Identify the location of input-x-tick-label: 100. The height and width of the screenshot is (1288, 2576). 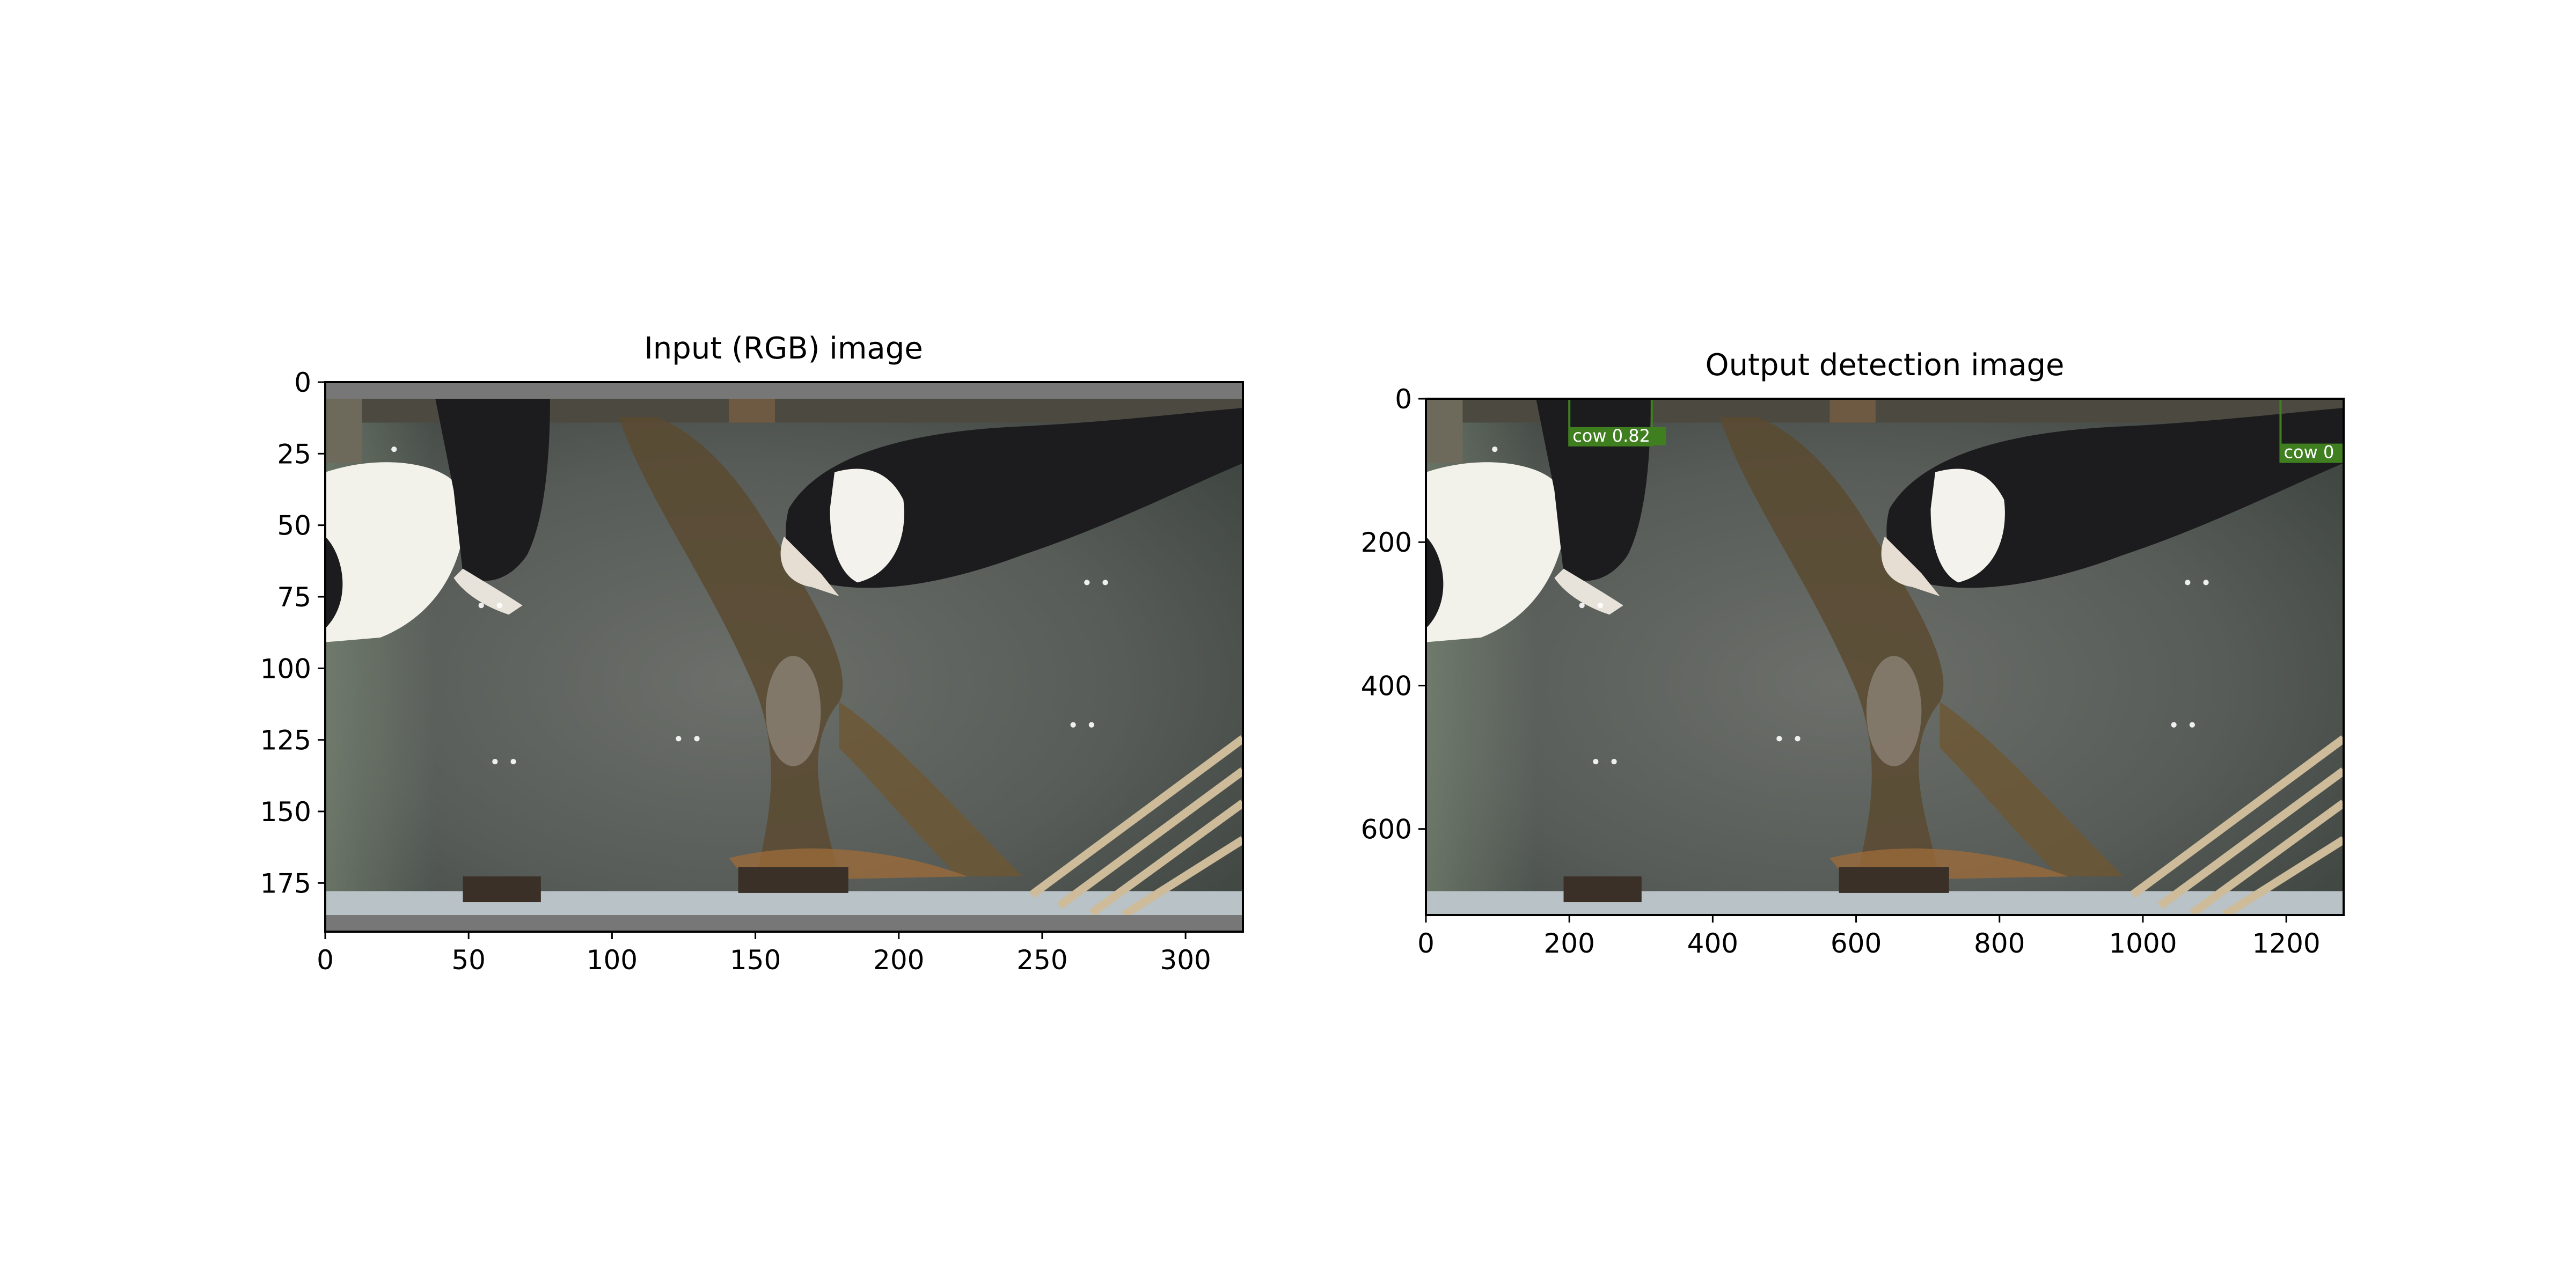
(612, 960).